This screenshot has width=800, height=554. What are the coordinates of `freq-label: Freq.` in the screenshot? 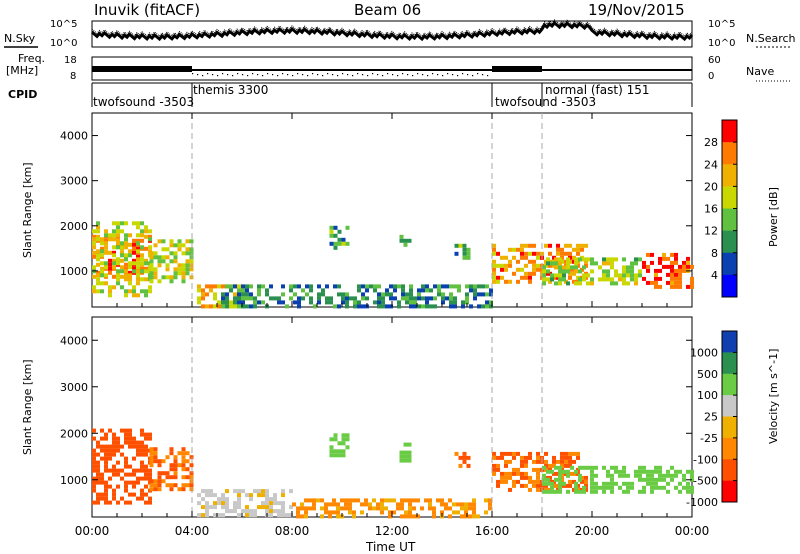 It's located at (32, 58).